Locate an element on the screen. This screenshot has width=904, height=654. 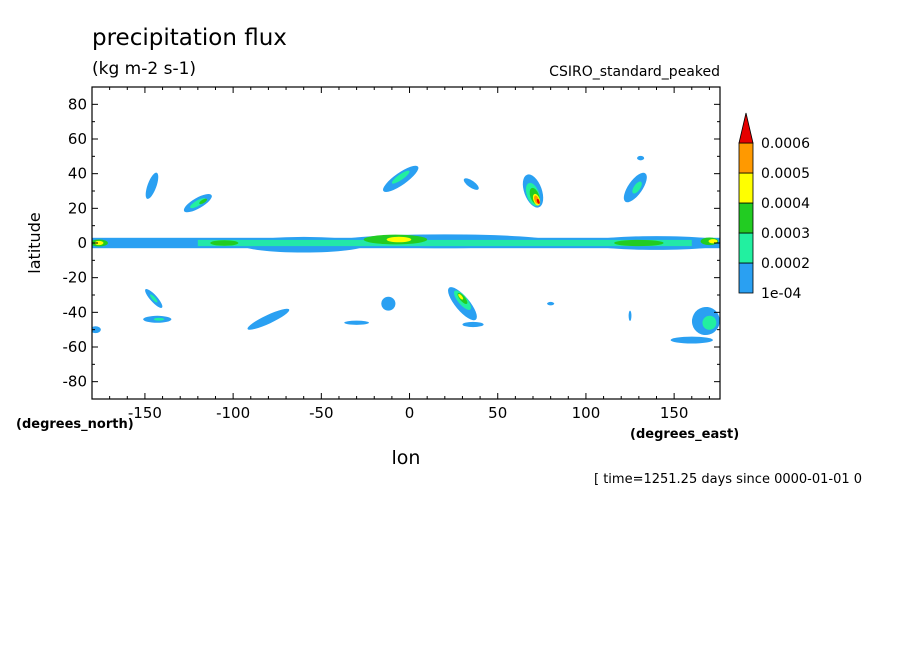
x-units-label: (degrees_east) is located at coordinates (684, 434).